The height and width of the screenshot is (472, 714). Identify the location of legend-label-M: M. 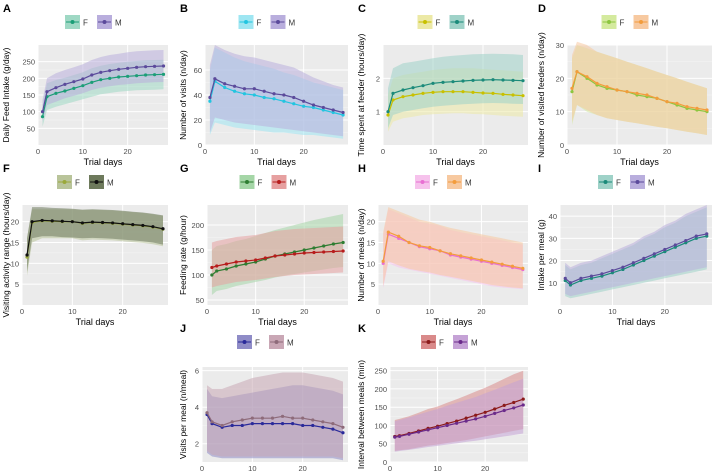
(651, 183).